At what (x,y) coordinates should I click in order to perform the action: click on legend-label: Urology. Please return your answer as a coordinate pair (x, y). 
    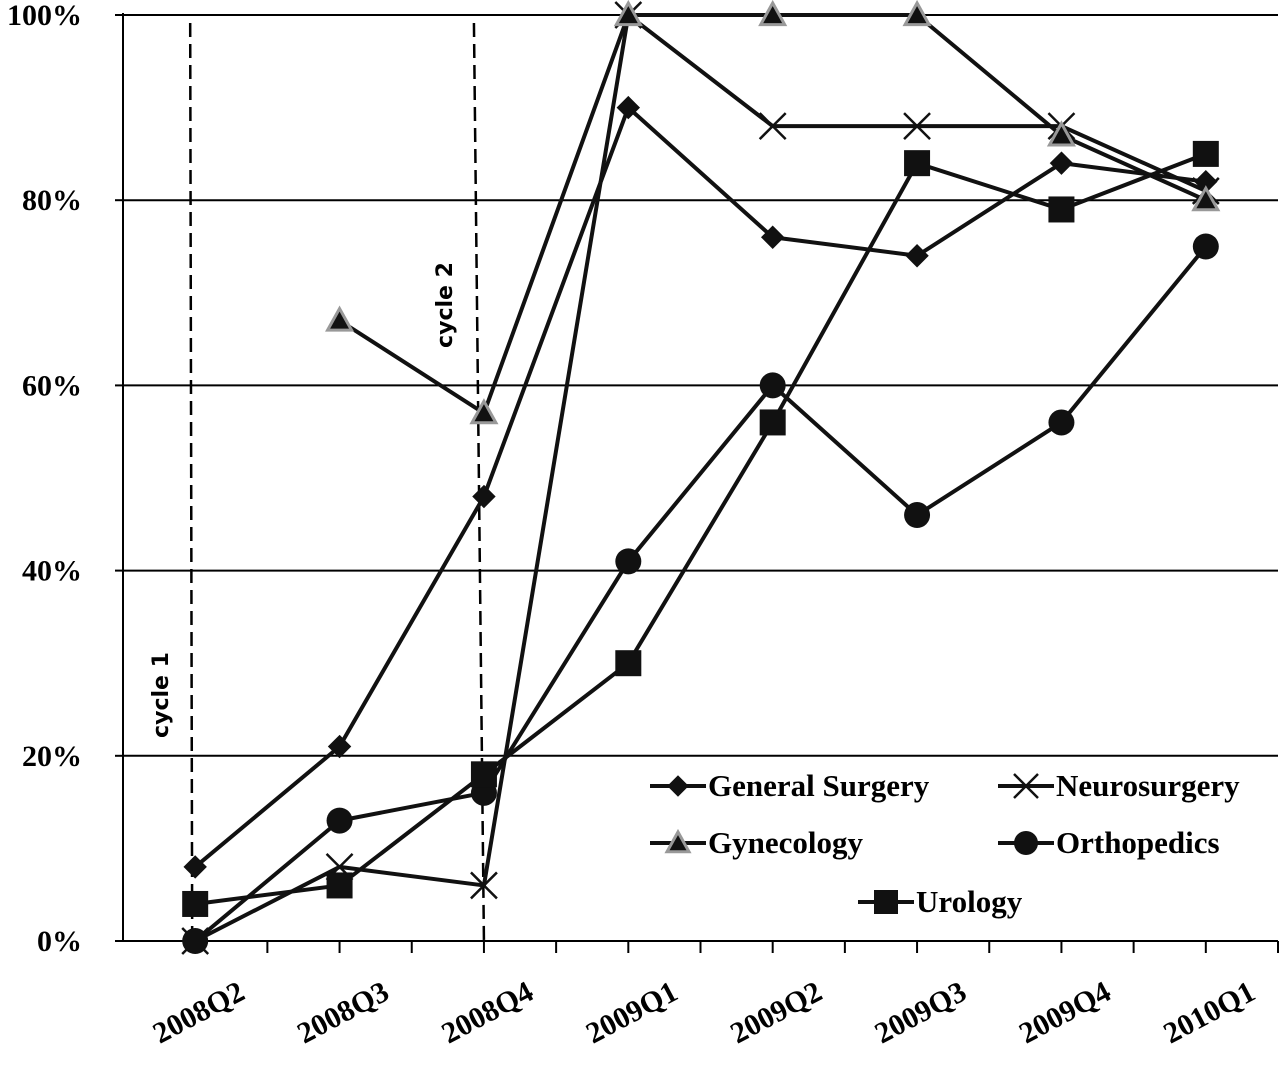
    Looking at the image, I should click on (969, 901).